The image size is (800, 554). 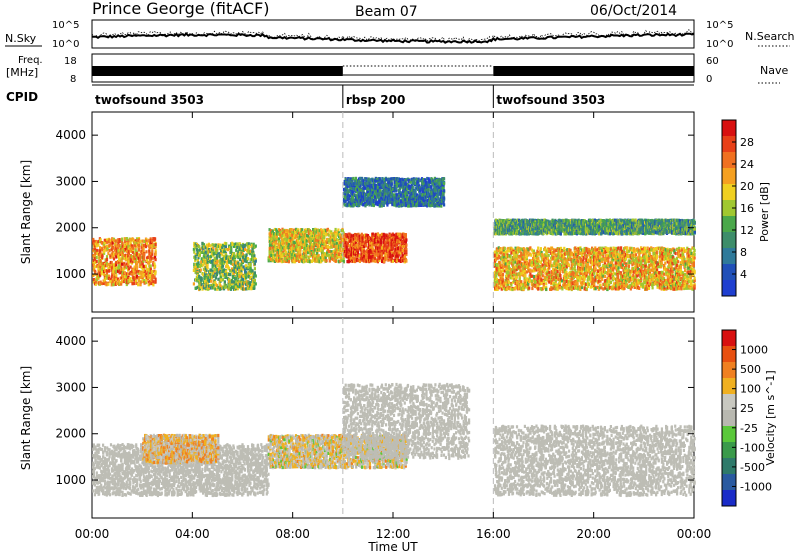 What do you see at coordinates (719, 25) in the screenshot?
I see `nsearch-tick-top: 10^5` at bounding box center [719, 25].